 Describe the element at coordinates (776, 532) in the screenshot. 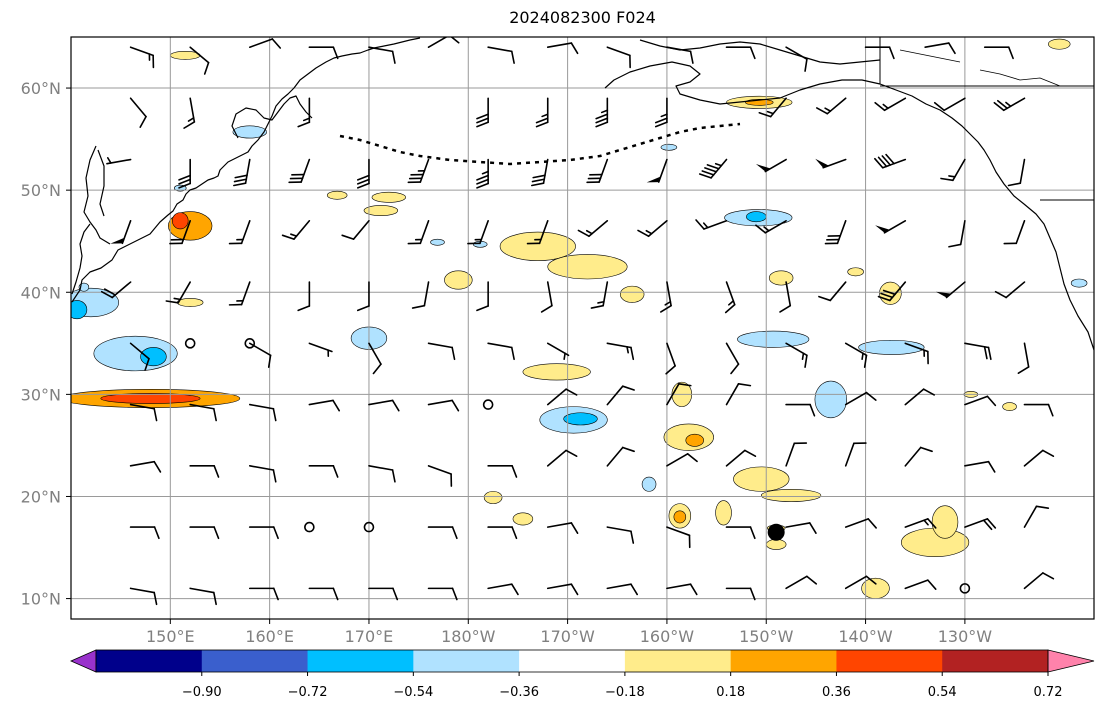

I see `storm-center-marker` at that location.